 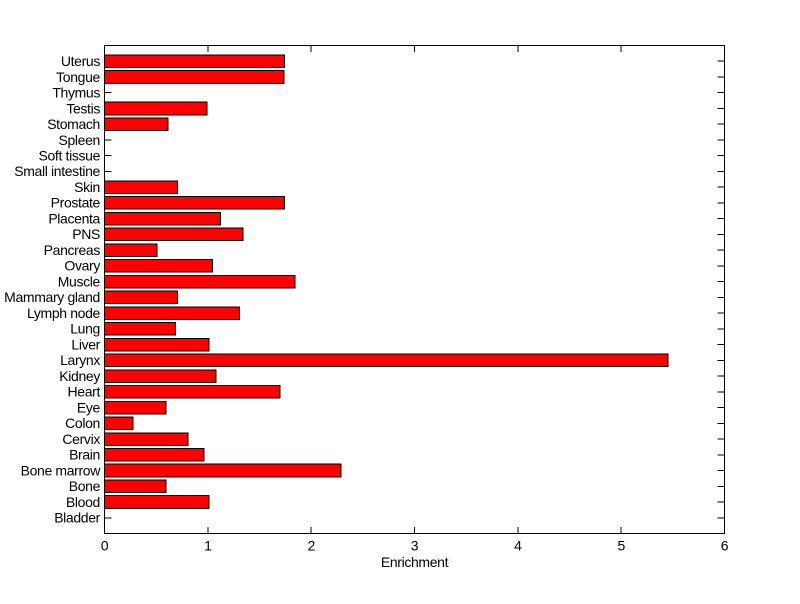 What do you see at coordinates (86, 234) in the screenshot?
I see `svg-text: PNS` at bounding box center [86, 234].